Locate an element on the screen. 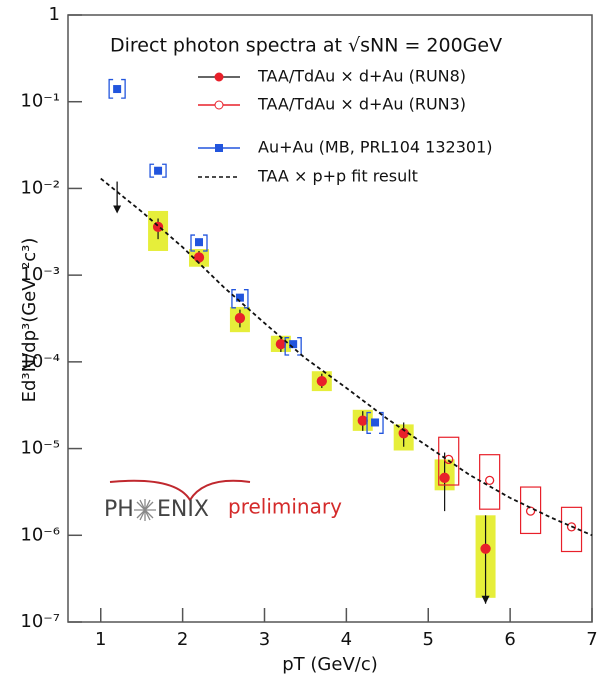 The width and height of the screenshot is (600, 691). x-tick-label: 7 is located at coordinates (591, 639).